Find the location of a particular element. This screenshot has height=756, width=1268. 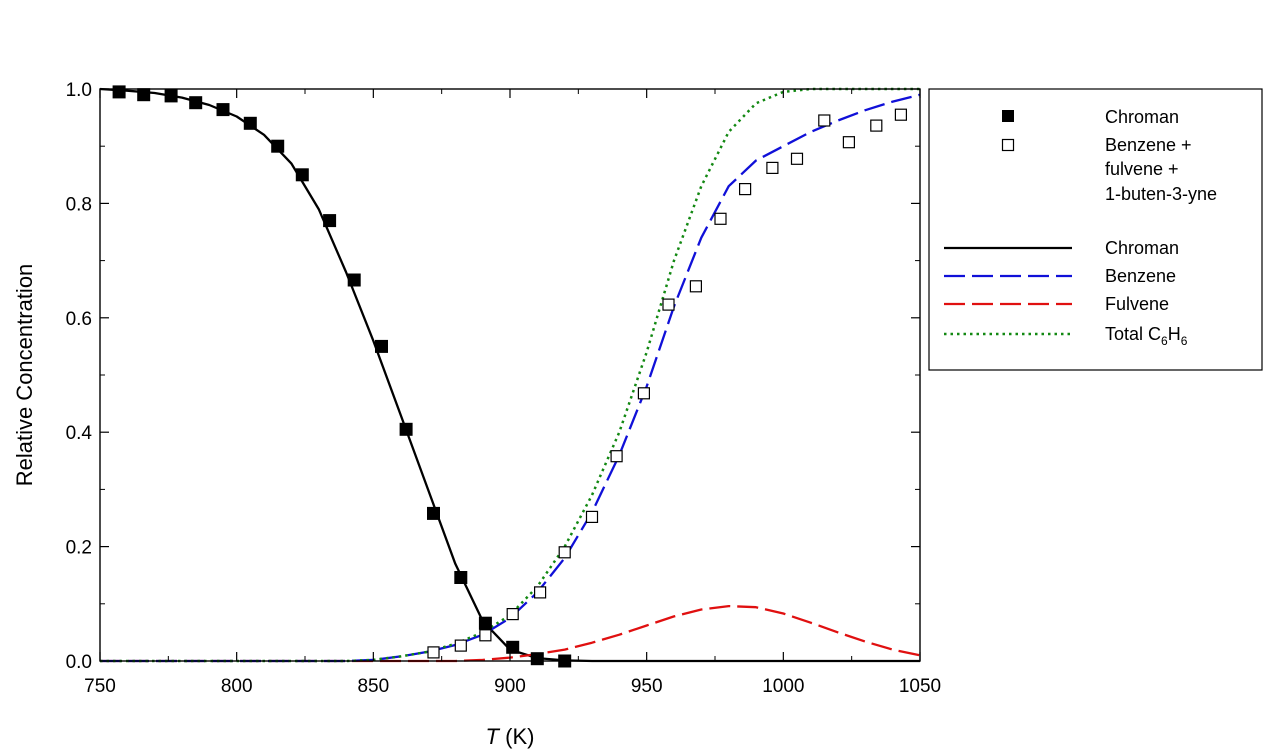

legend-label-total-c6h6: Total C6H6 is located at coordinates (1146, 336).